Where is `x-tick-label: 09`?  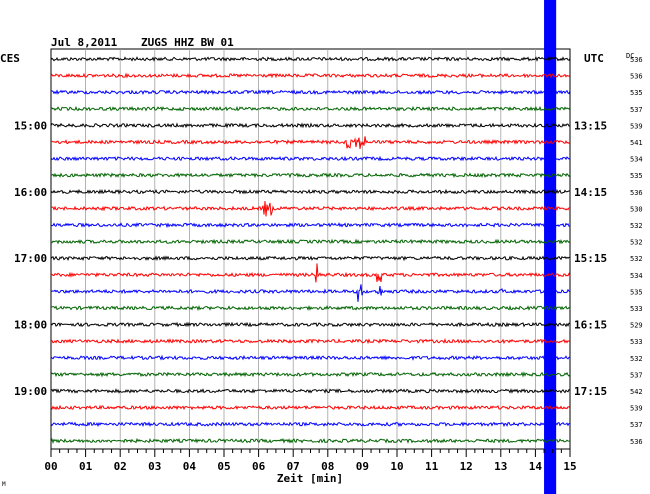 x-tick-label: 09 is located at coordinates (362, 466).